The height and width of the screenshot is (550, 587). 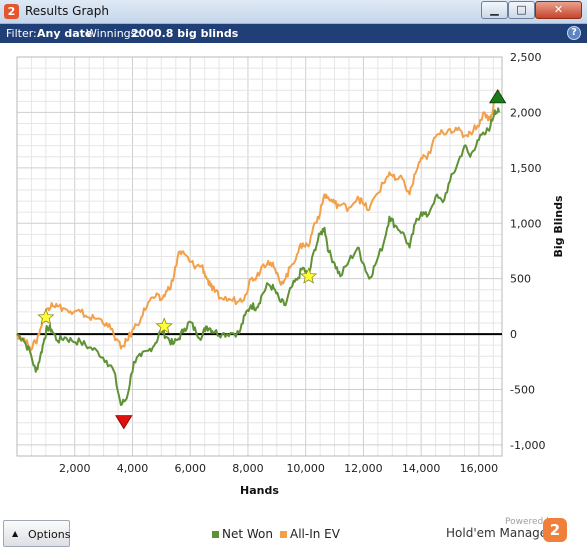 What do you see at coordinates (185, 33) in the screenshot?
I see `winnings-value: 2000.8 big blinds` at bounding box center [185, 33].